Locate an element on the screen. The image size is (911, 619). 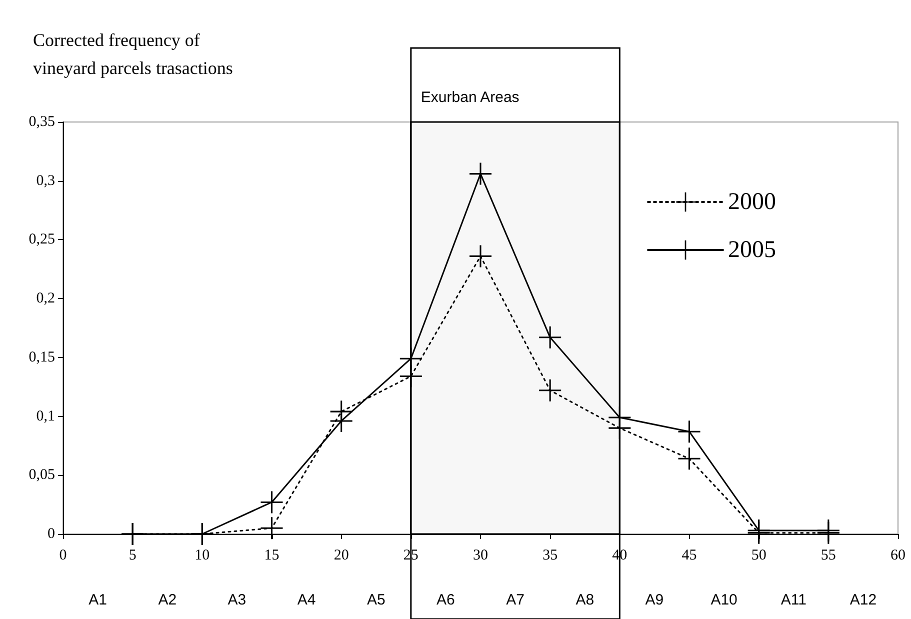
x-tick-label: 15 is located at coordinates (272, 556).